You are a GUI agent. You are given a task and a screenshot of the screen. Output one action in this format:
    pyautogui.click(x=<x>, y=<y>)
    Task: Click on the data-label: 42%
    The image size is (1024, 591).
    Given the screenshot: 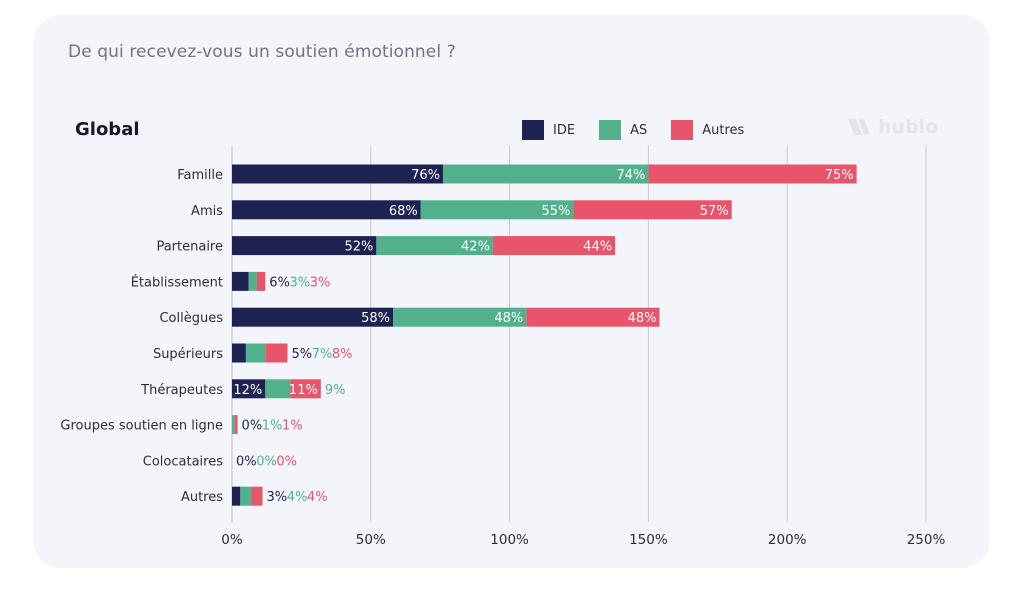 What is the action you would take?
    pyautogui.click(x=475, y=247)
    